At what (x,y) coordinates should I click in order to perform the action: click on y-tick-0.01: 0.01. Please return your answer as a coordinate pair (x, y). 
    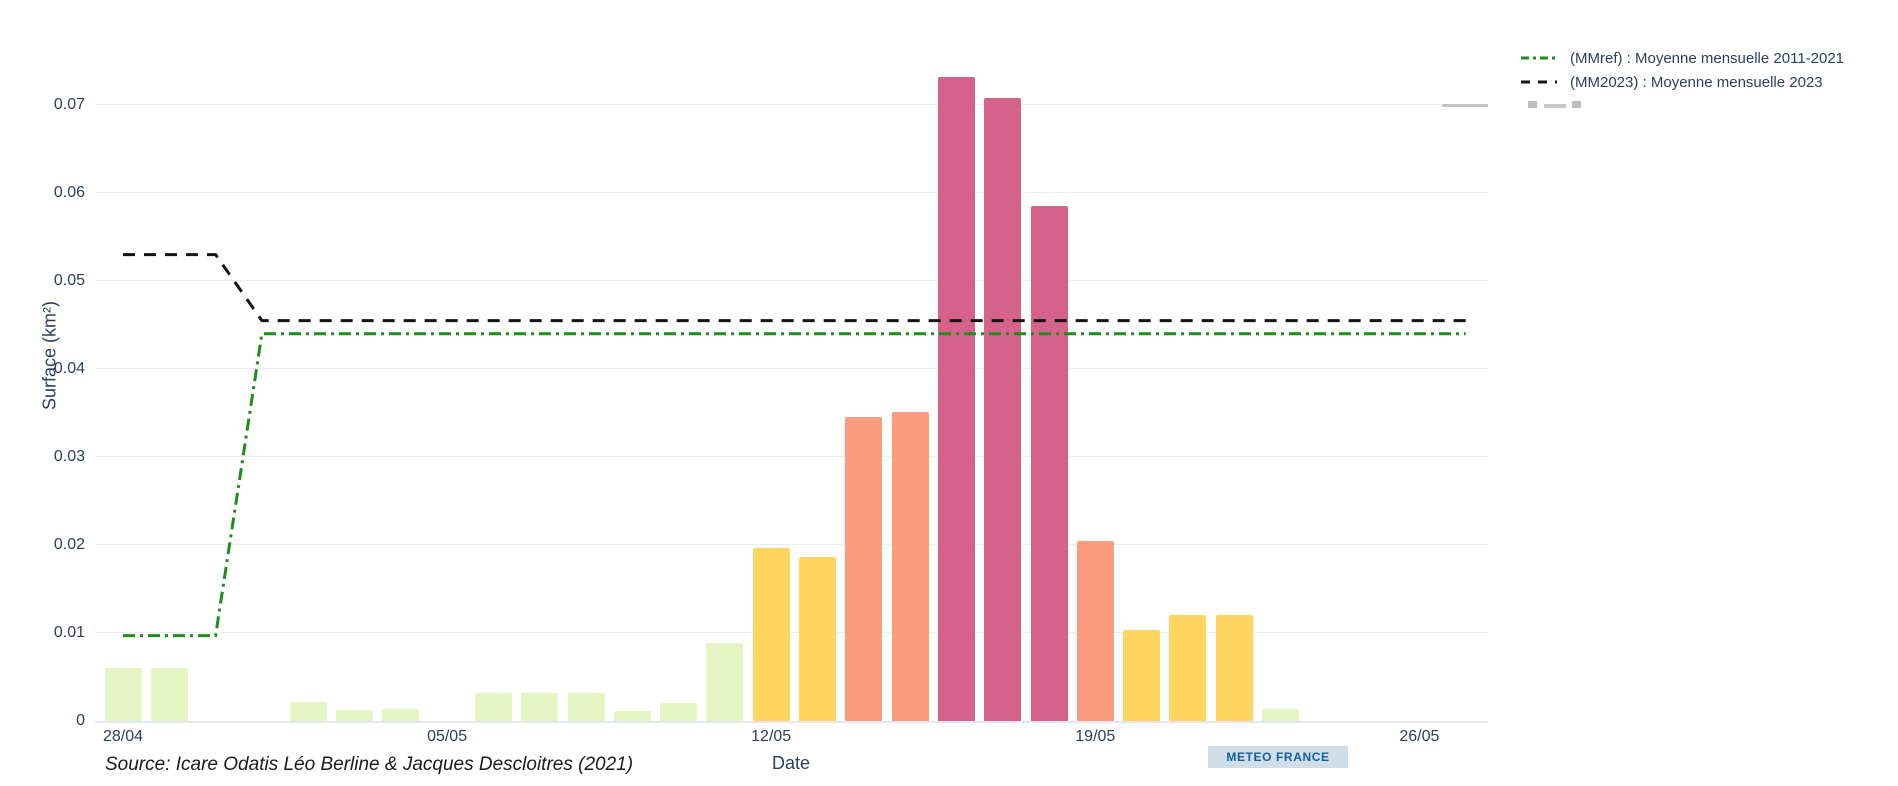
    Looking at the image, I should click on (69, 632).